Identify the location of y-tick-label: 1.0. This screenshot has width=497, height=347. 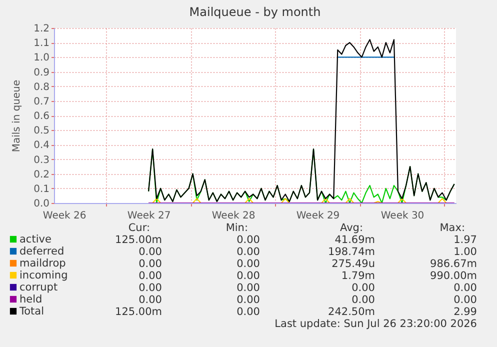
(42, 58).